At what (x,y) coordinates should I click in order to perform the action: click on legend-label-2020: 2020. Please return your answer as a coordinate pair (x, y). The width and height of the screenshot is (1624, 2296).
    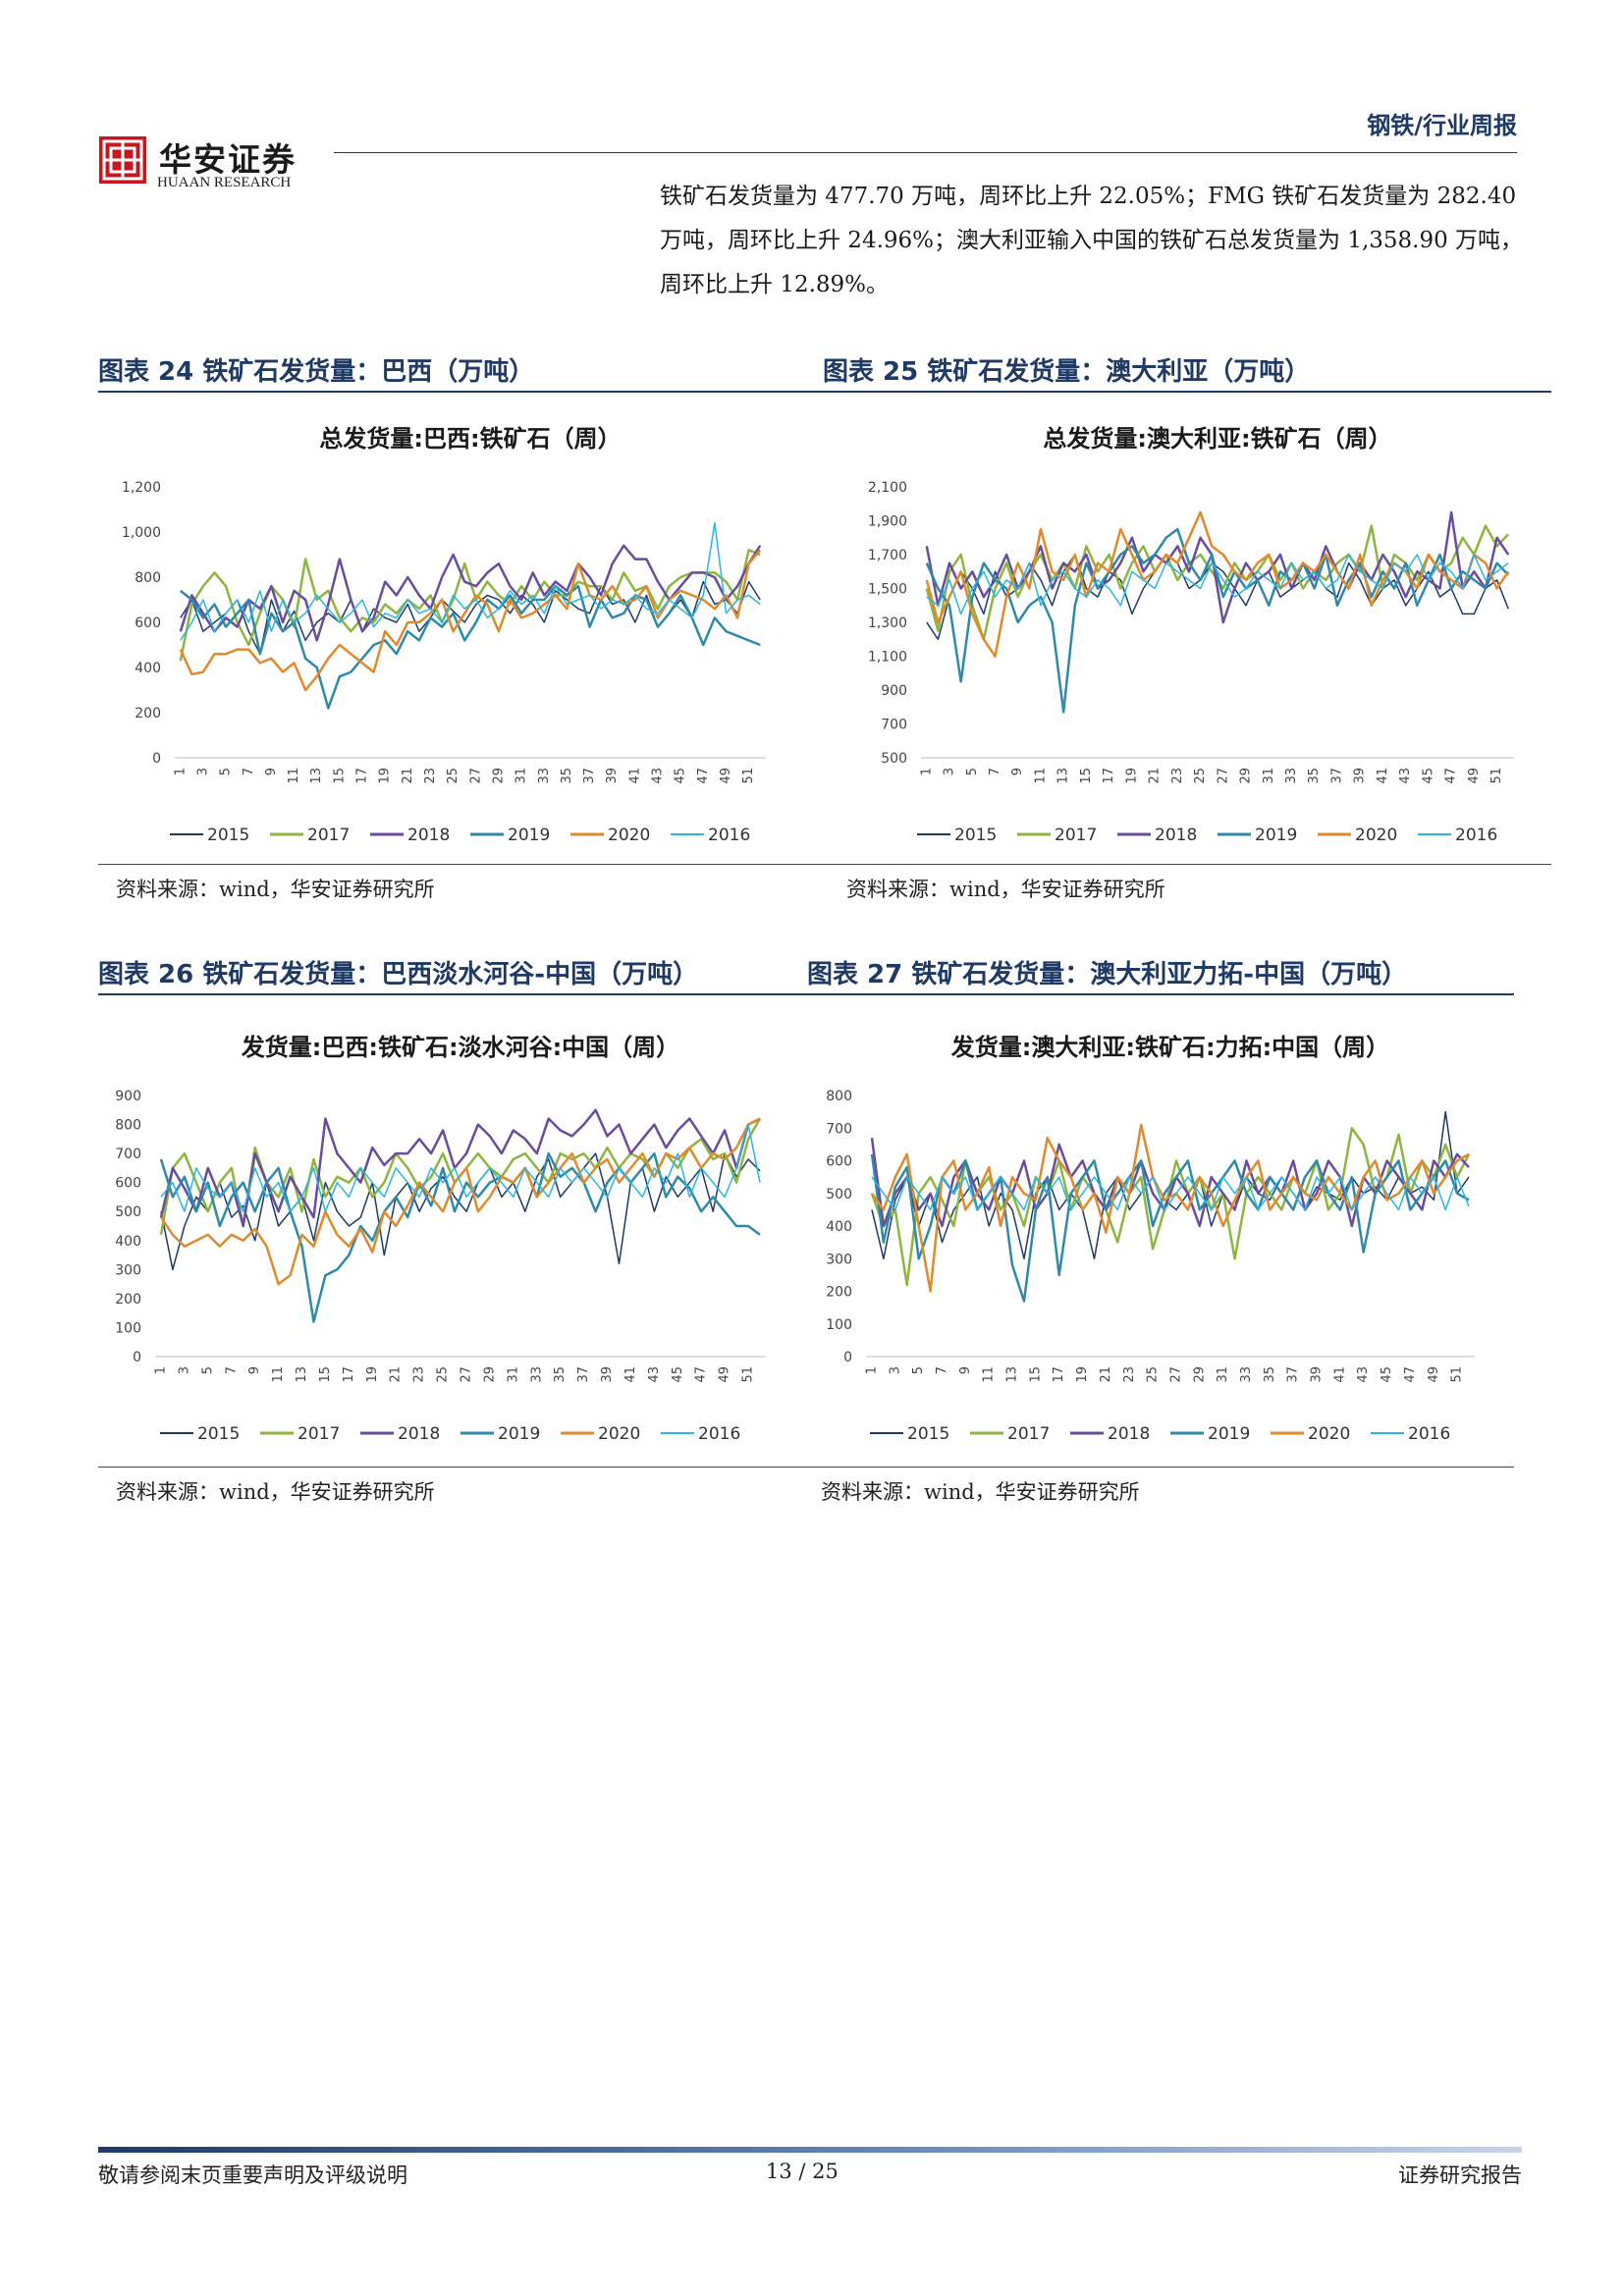
    Looking at the image, I should click on (629, 836).